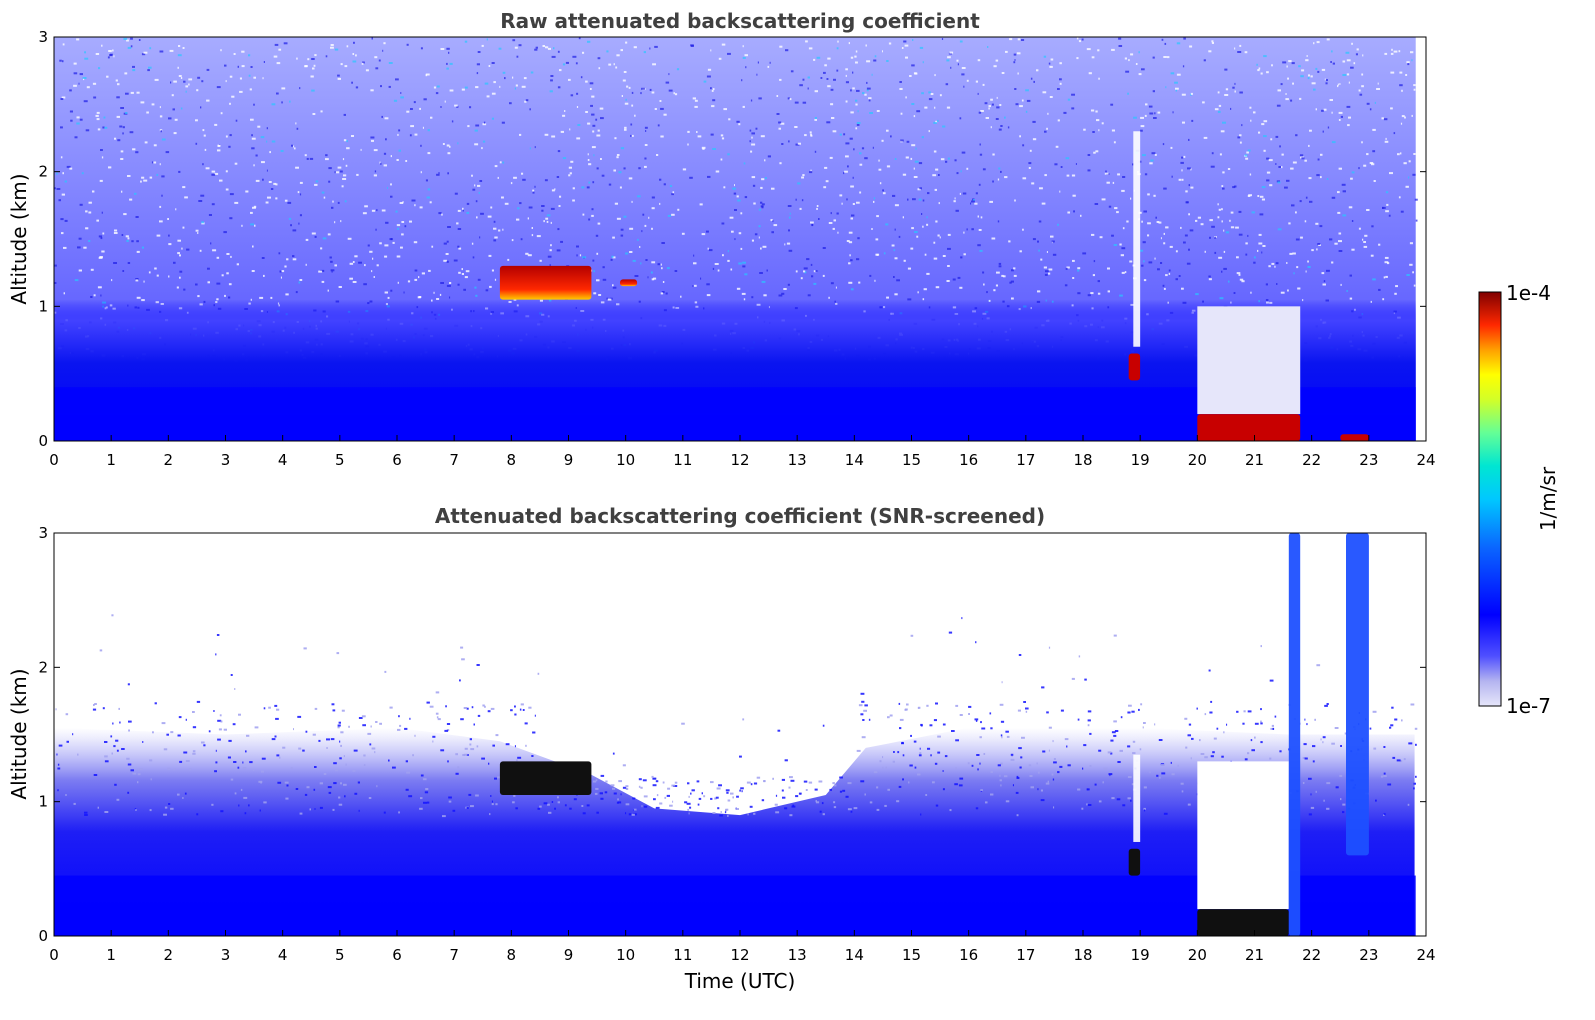  What do you see at coordinates (1528, 706) in the screenshot?
I see `colorbar-min-label: 1e-7` at bounding box center [1528, 706].